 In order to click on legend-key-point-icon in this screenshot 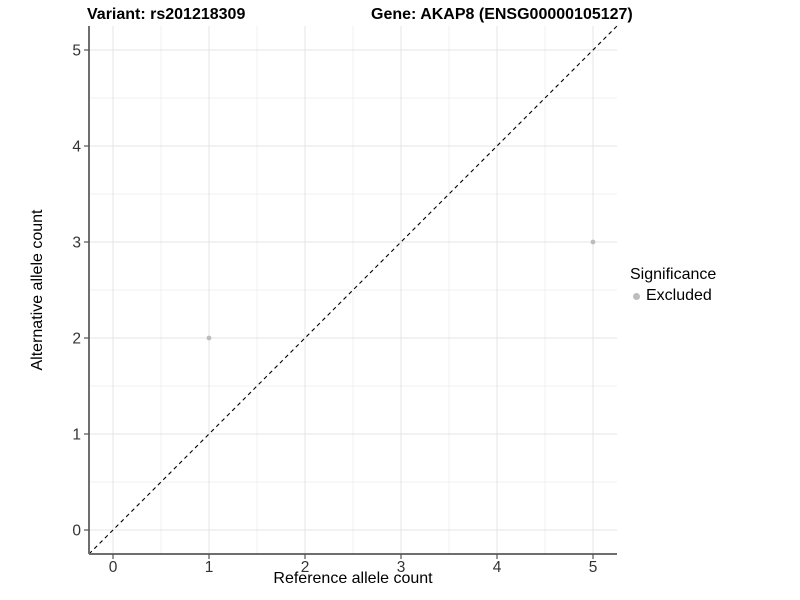, I will do `click(636, 296)`.